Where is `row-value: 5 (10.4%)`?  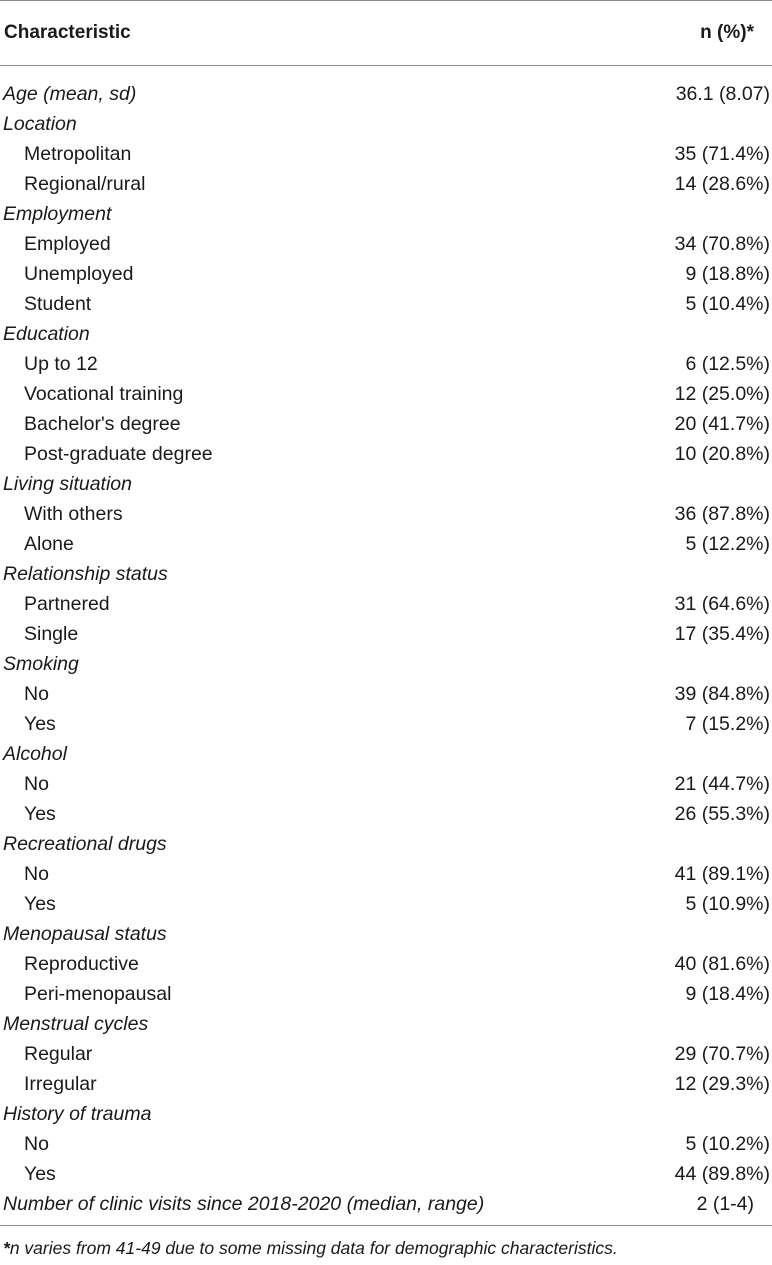 row-value: 5 (10.4%) is located at coordinates (727, 303).